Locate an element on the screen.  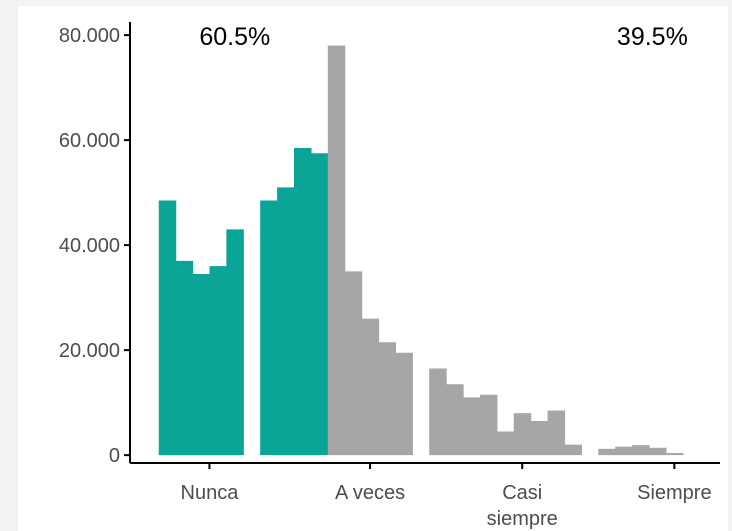
x-tick-label: Nunca is located at coordinates (210, 493).